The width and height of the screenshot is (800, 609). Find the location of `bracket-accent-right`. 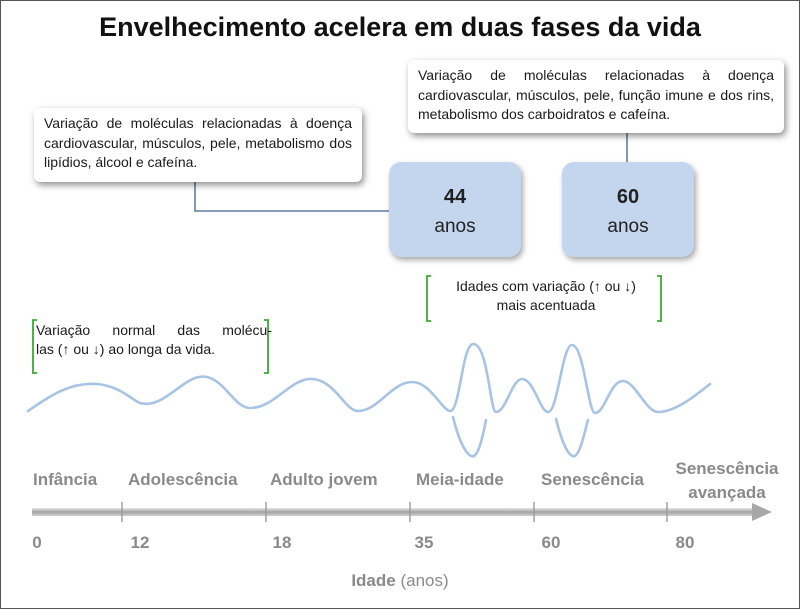

bracket-accent-right is located at coordinates (659, 298).